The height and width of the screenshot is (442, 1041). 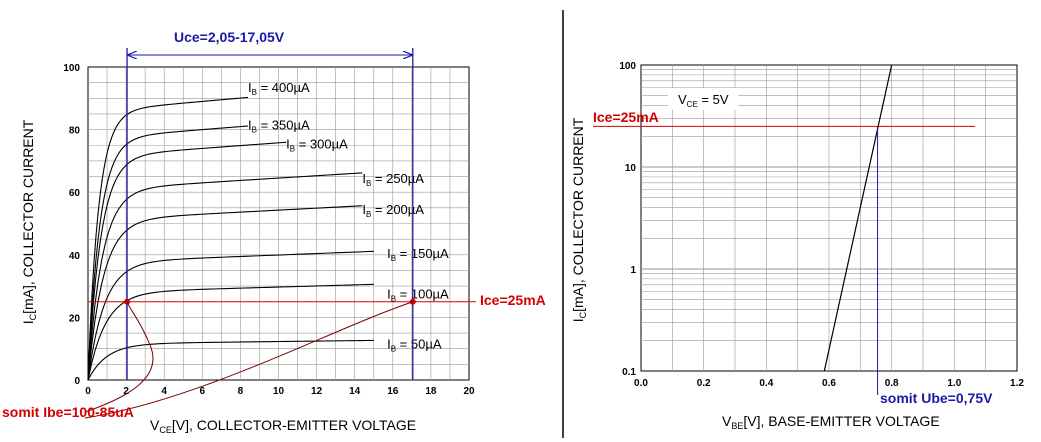 What do you see at coordinates (317, 144) in the screenshot?
I see `ib-curve-label: IB = 300µA` at bounding box center [317, 144].